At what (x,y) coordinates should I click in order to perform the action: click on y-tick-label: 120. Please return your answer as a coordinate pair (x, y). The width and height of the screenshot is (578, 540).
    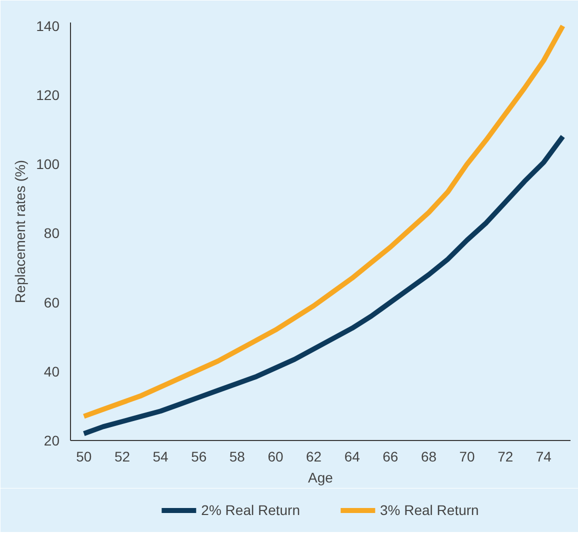
    Looking at the image, I should click on (48, 95).